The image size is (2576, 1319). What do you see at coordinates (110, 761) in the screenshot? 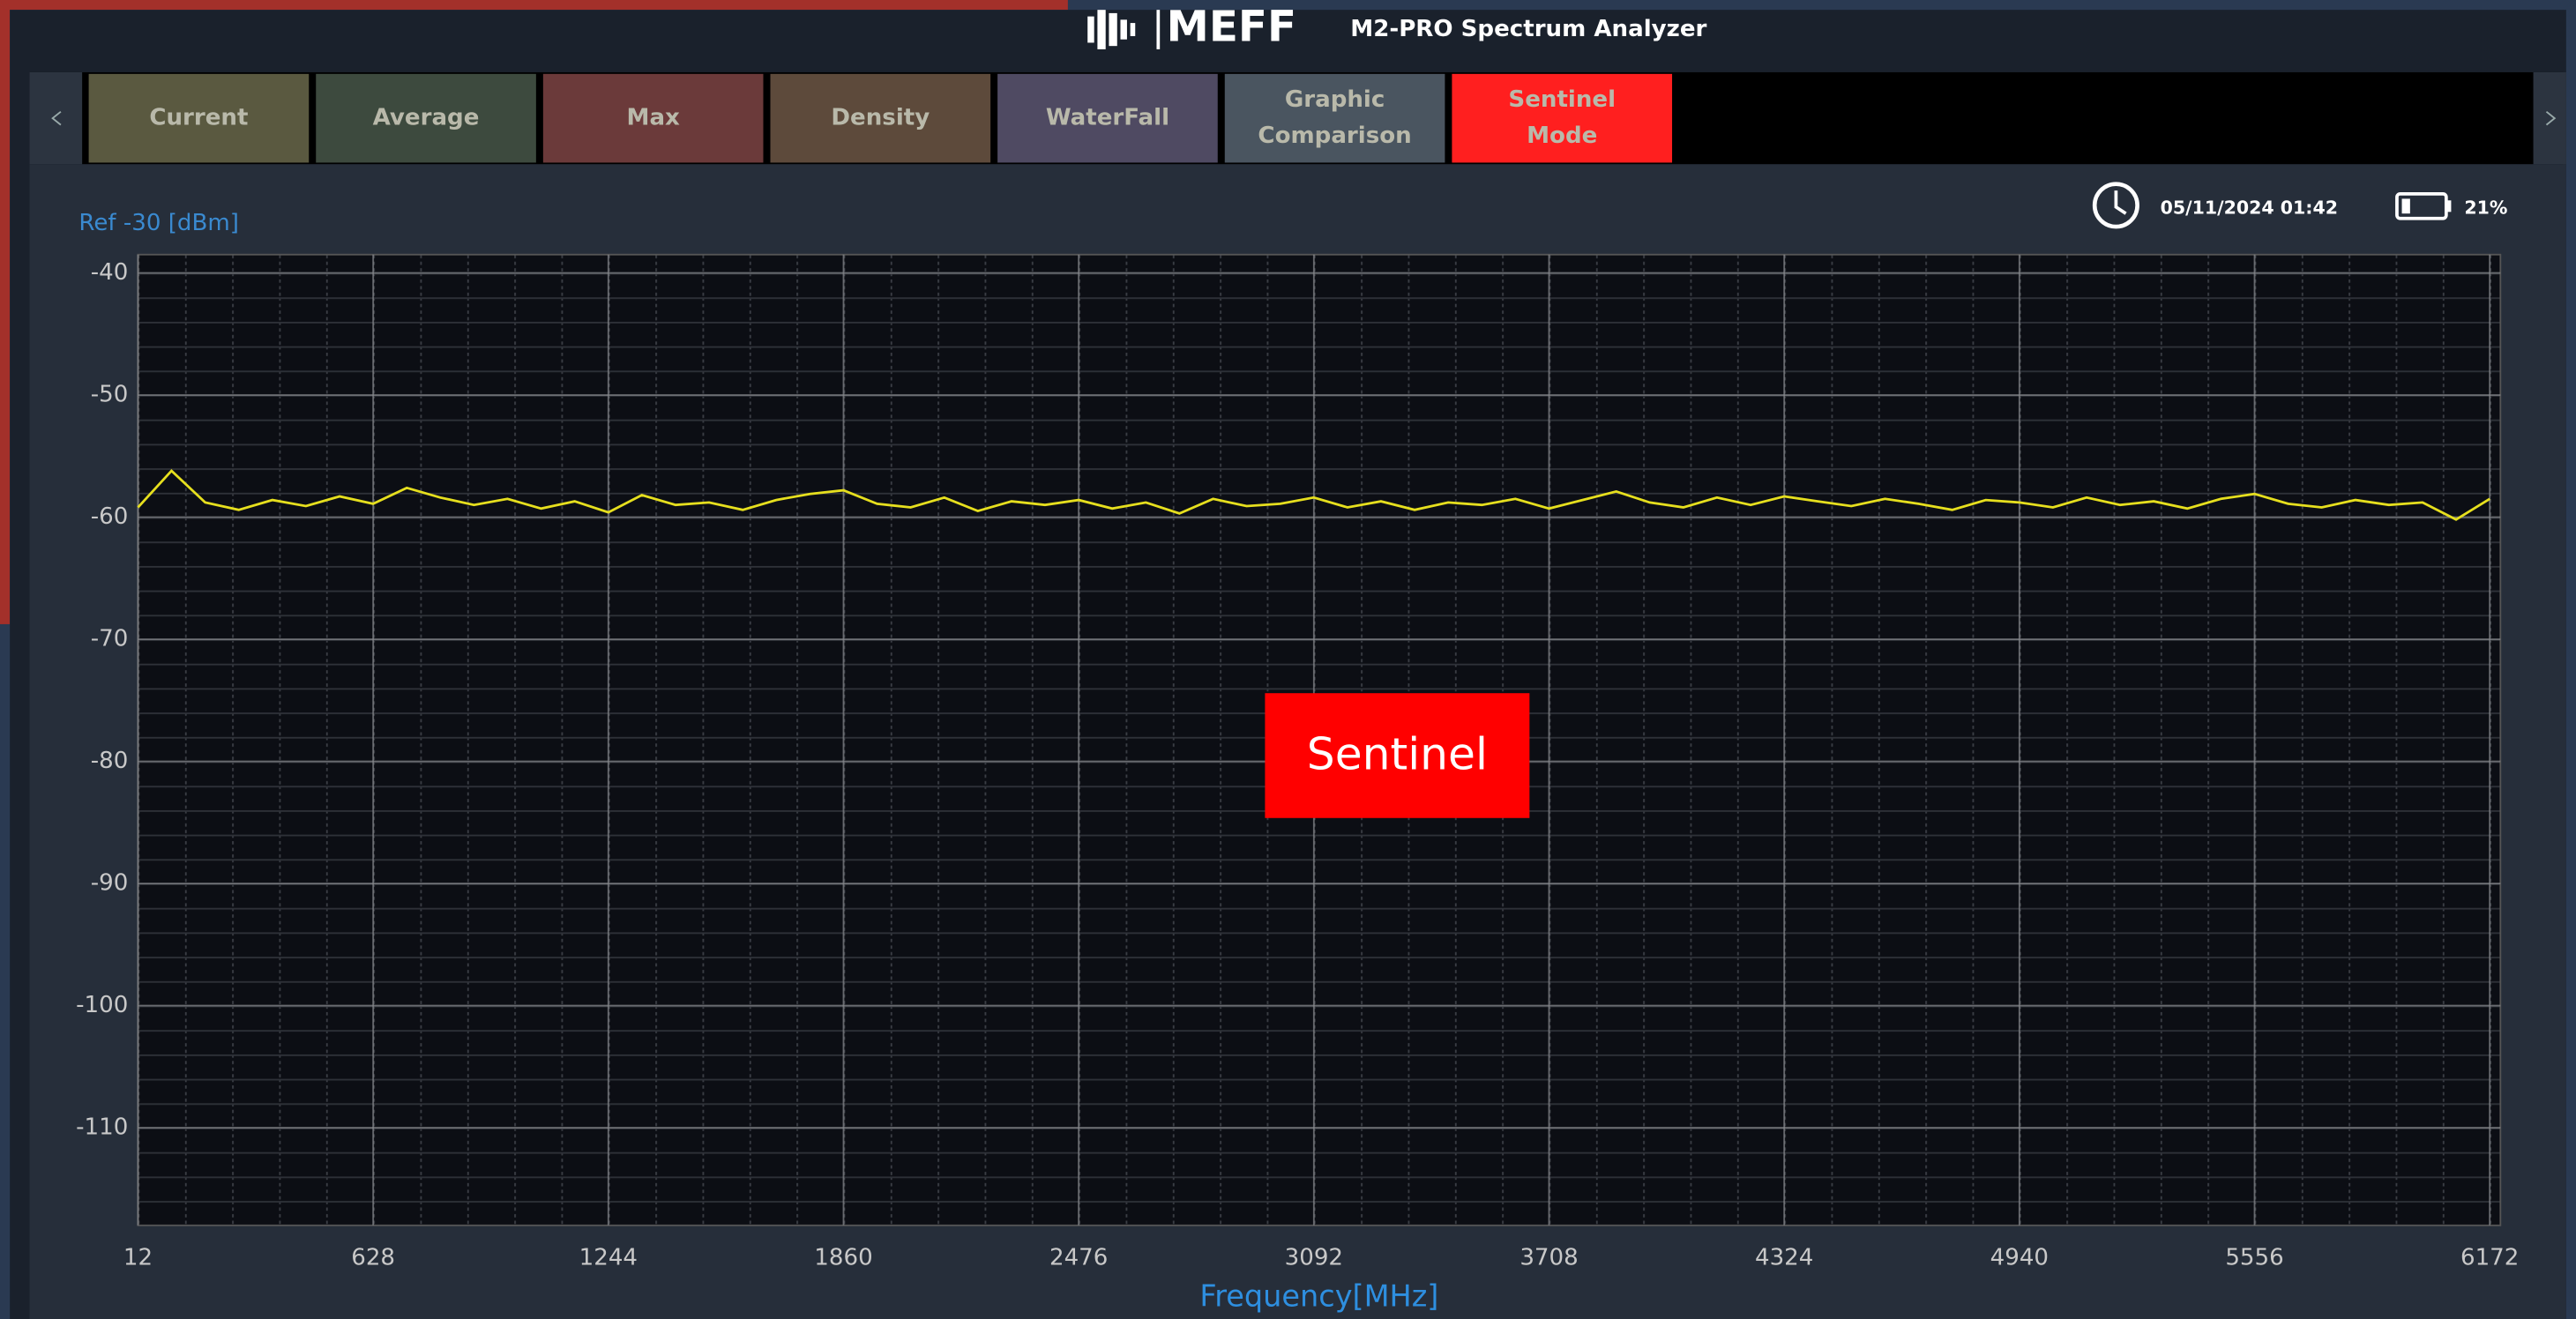
I see `y-tick-label: -80` at bounding box center [110, 761].